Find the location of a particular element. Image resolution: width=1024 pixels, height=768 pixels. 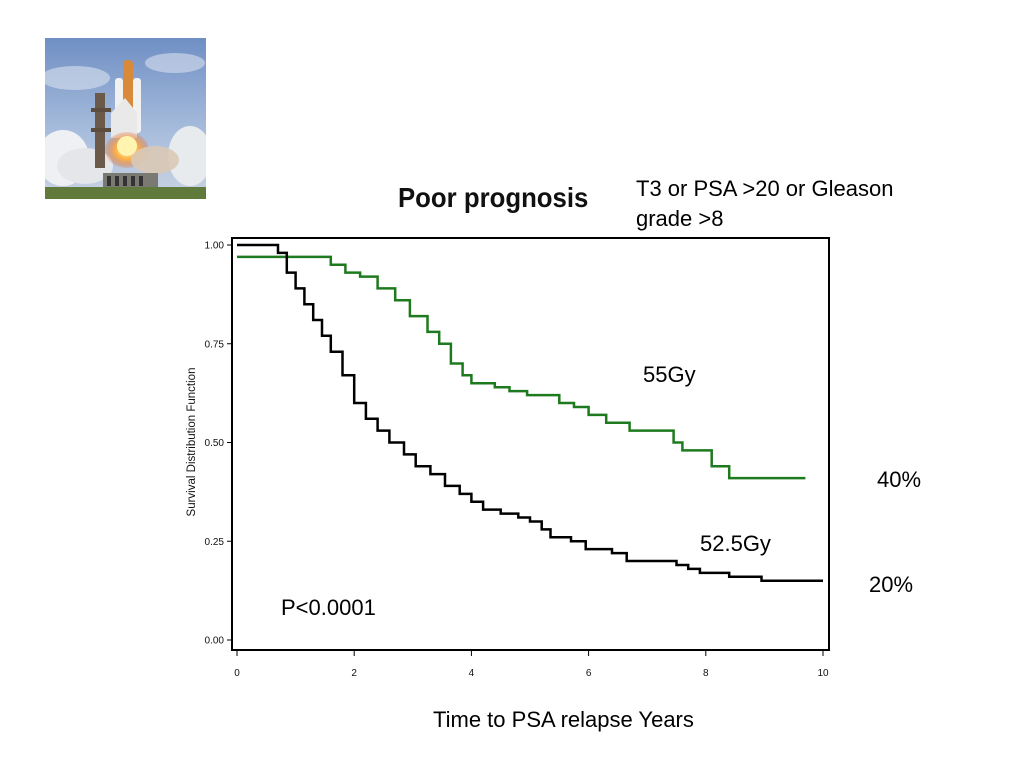

p-value: P<0.0001 is located at coordinates (328, 607).